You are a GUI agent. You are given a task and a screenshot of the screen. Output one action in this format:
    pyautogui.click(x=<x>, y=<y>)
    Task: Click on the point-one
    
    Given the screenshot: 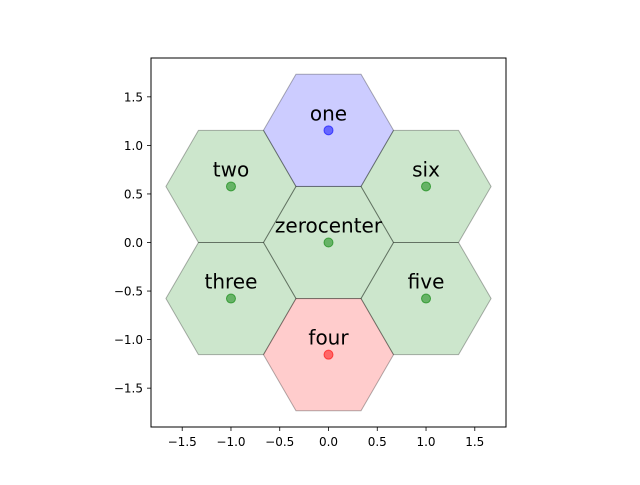 What is the action you would take?
    pyautogui.click(x=328, y=130)
    